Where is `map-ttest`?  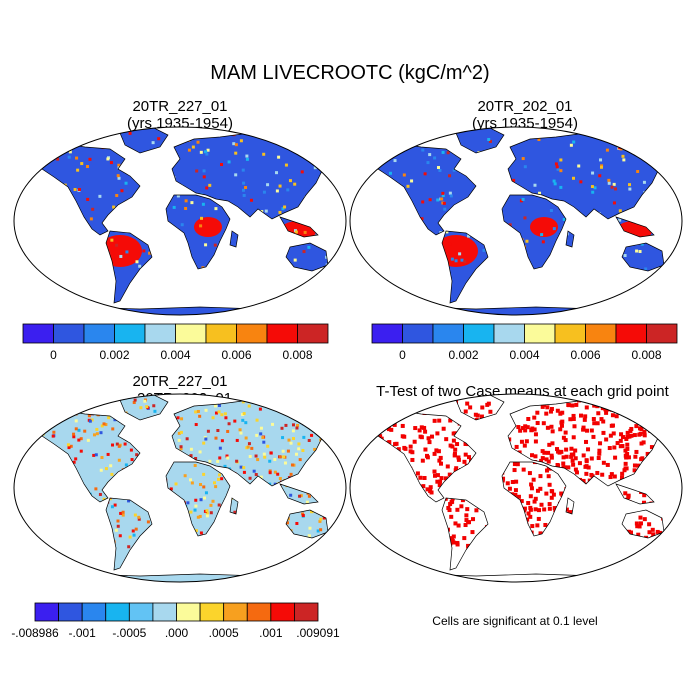 map-ttest is located at coordinates (516, 488).